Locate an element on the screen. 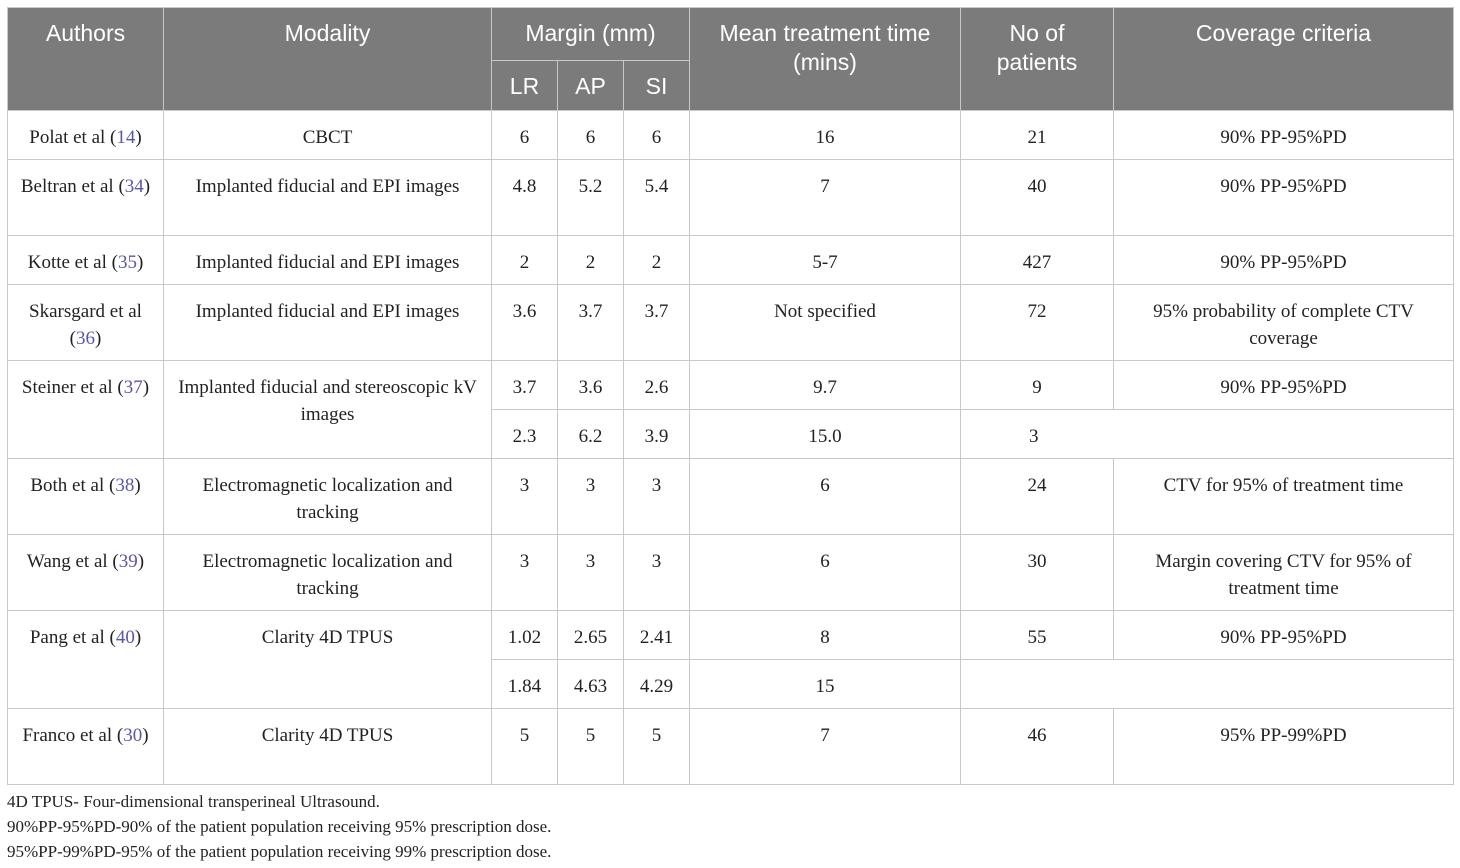  patients-cell: 72 is located at coordinates (1037, 322).